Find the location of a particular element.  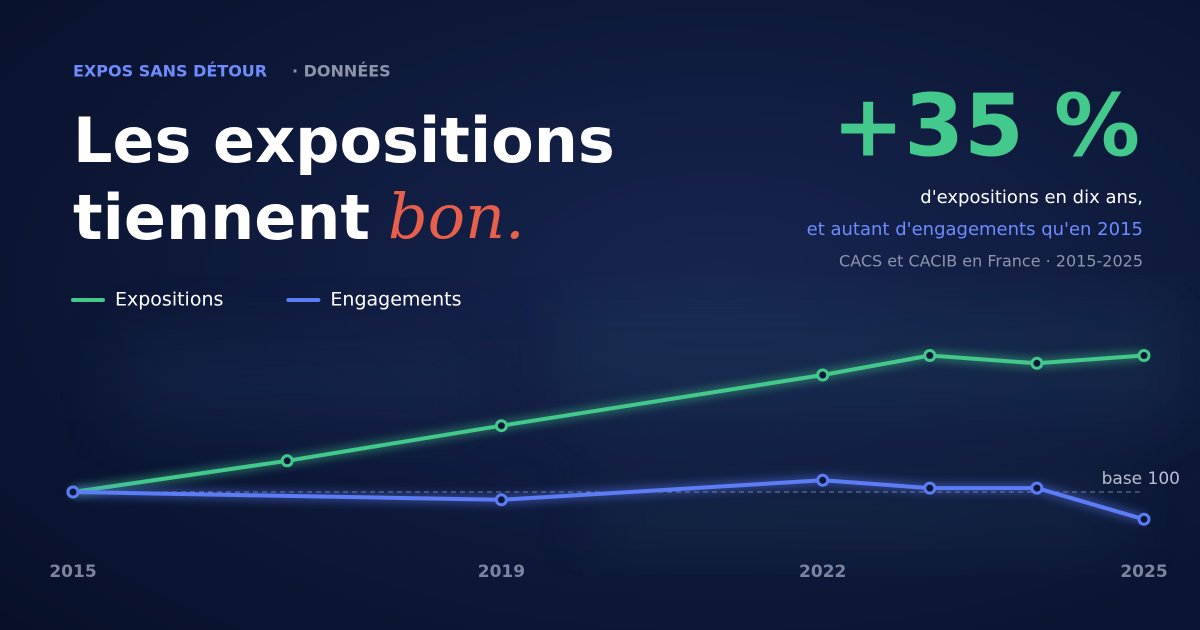

series-line is located at coordinates (608, 500).